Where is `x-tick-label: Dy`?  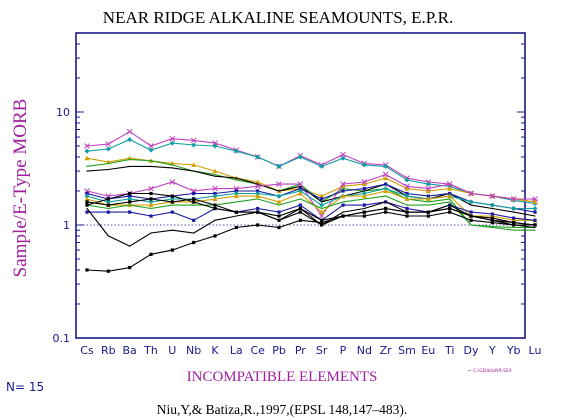
x-tick-label: Dy is located at coordinates (471, 350).